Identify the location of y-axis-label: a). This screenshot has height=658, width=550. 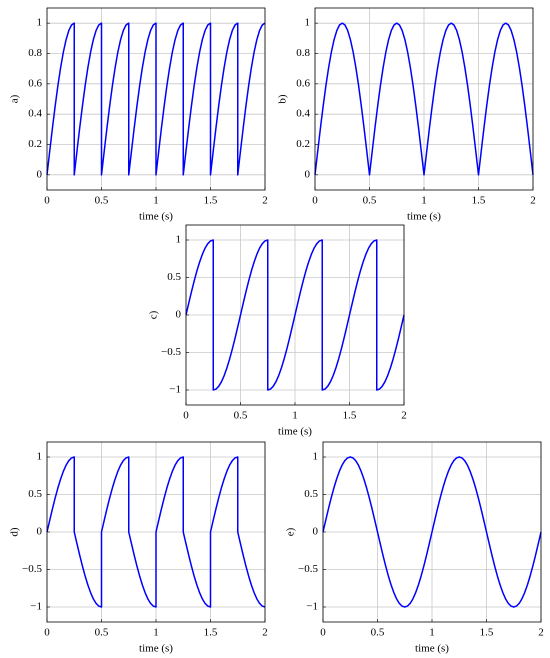
(15, 98).